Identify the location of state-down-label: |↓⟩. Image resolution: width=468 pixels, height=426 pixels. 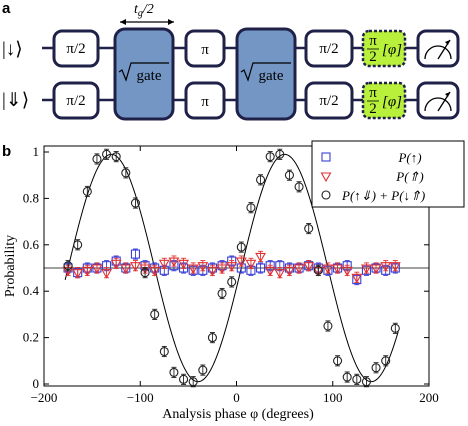
(12, 49).